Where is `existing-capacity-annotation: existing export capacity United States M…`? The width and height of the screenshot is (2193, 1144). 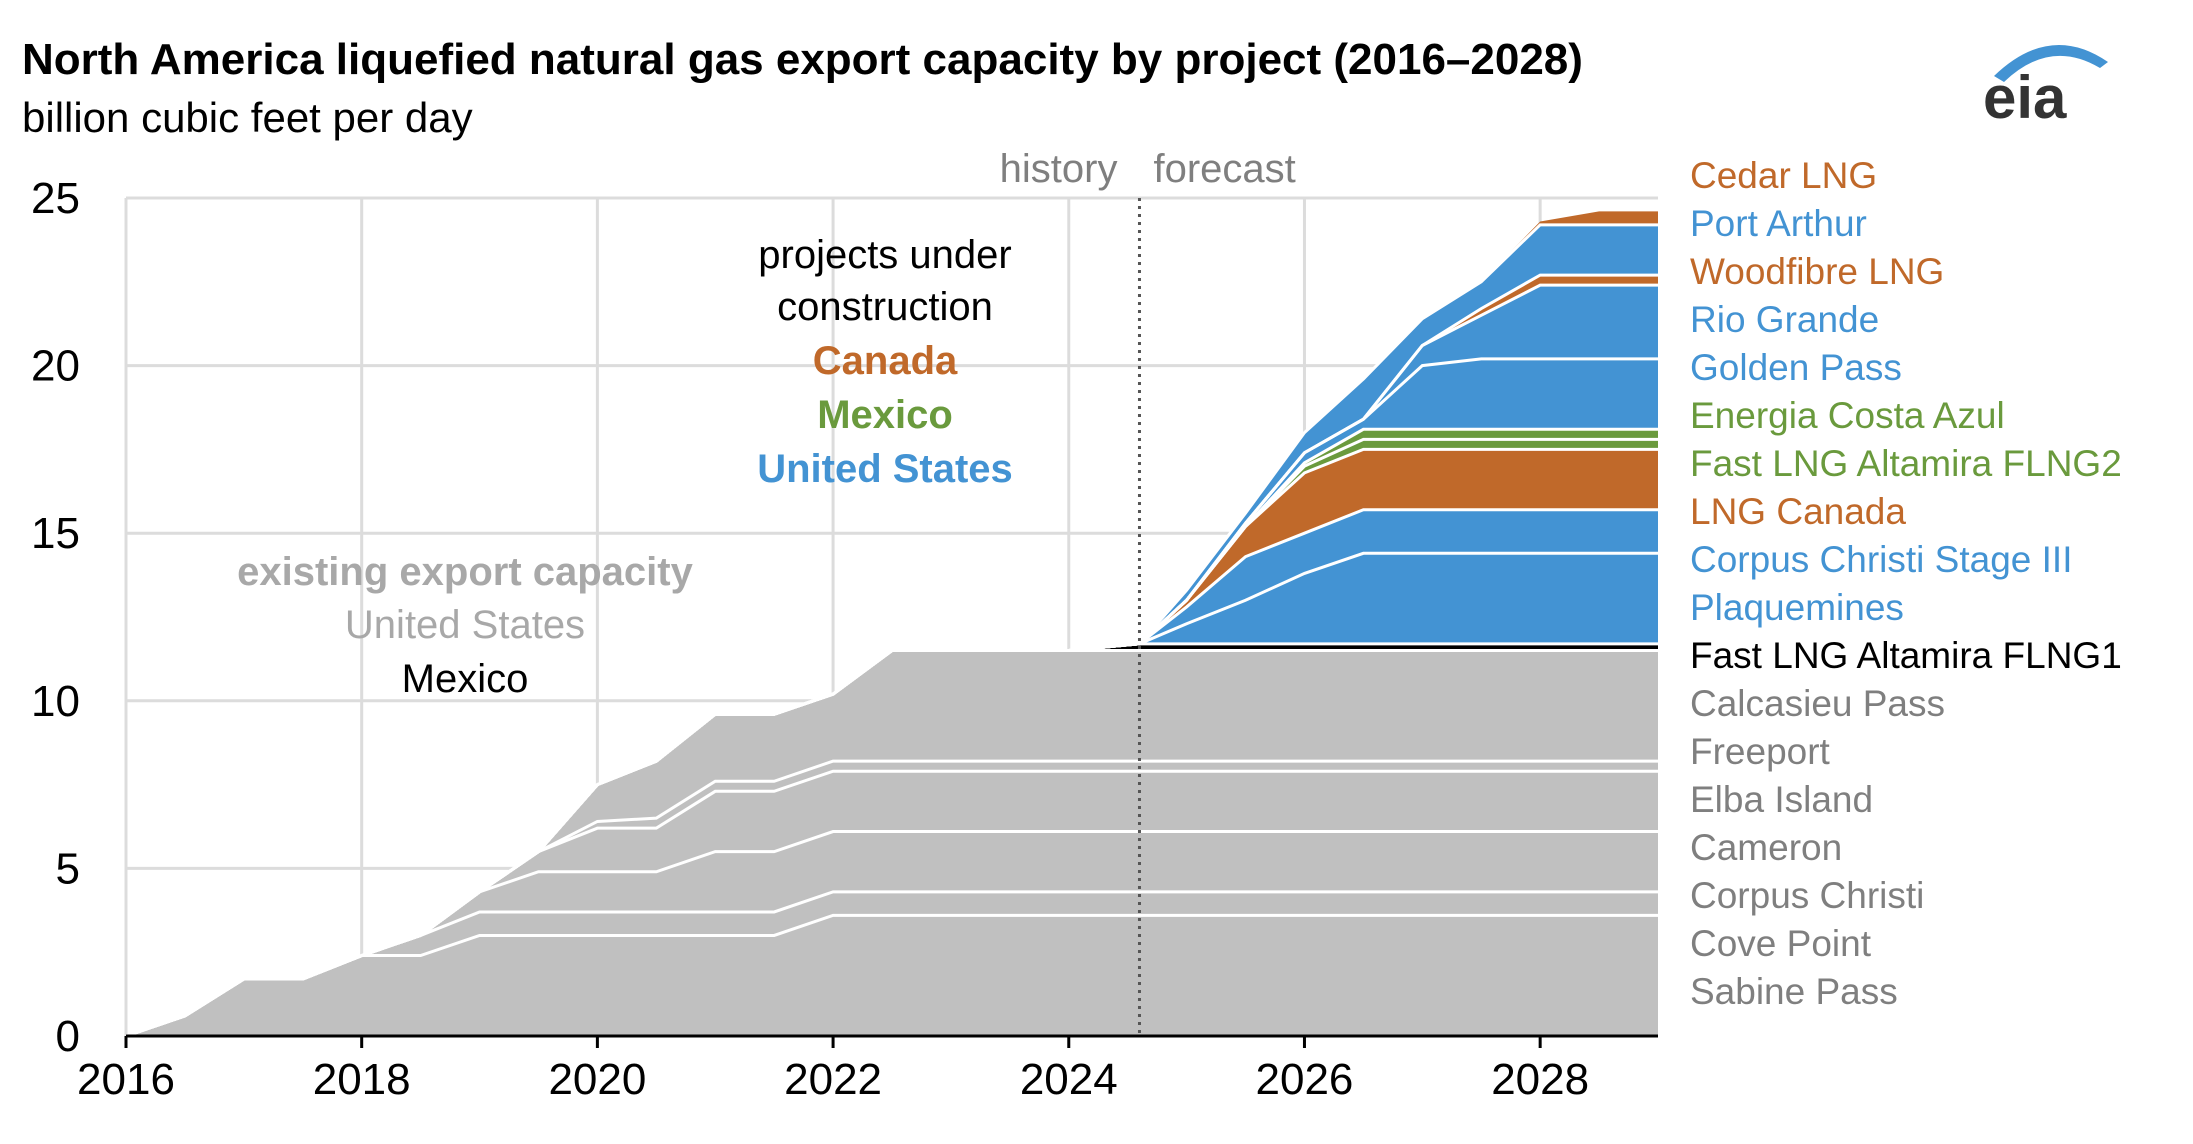
existing-capacity-annotation: existing export capacity United States M… is located at coordinates (465, 625).